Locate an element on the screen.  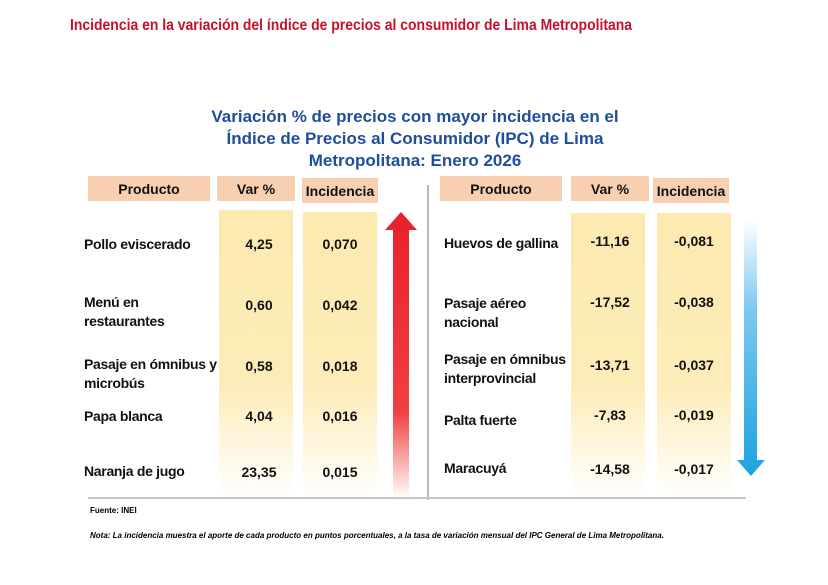
var-value: 0,60 is located at coordinates (259, 305).